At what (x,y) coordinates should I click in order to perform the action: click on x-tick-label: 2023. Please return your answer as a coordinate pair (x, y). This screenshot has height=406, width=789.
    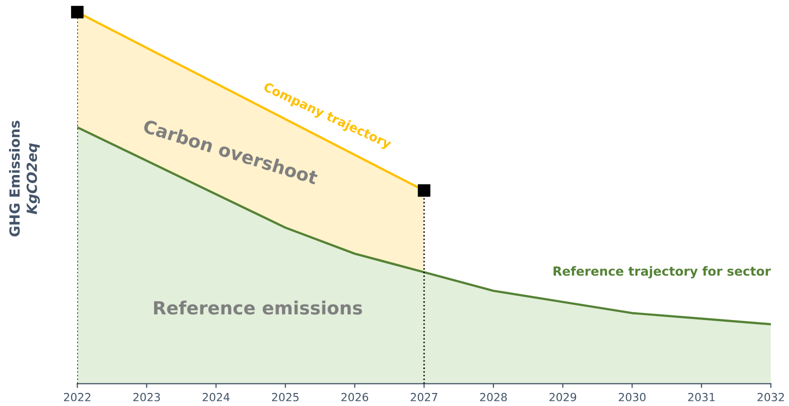
    Looking at the image, I should click on (146, 397).